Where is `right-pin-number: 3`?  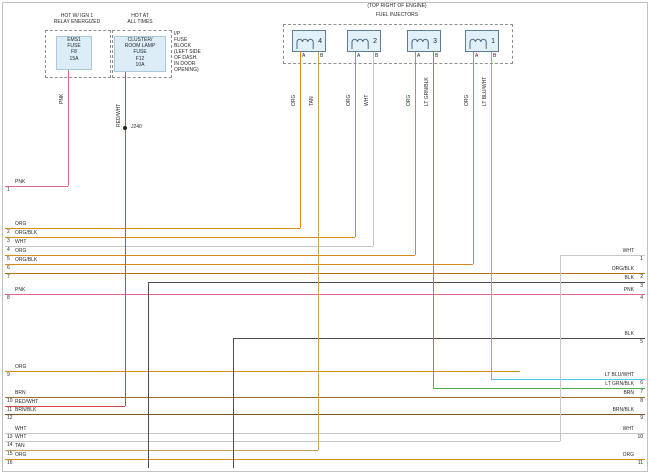 right-pin-number: 3 is located at coordinates (641, 286).